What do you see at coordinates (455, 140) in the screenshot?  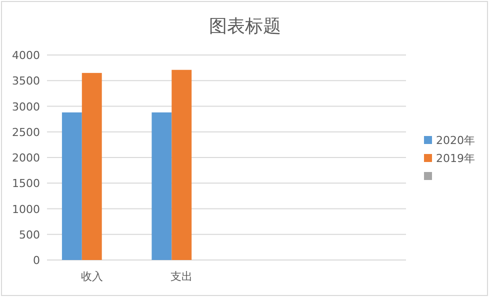 I see `legend-label: 2020年` at bounding box center [455, 140].